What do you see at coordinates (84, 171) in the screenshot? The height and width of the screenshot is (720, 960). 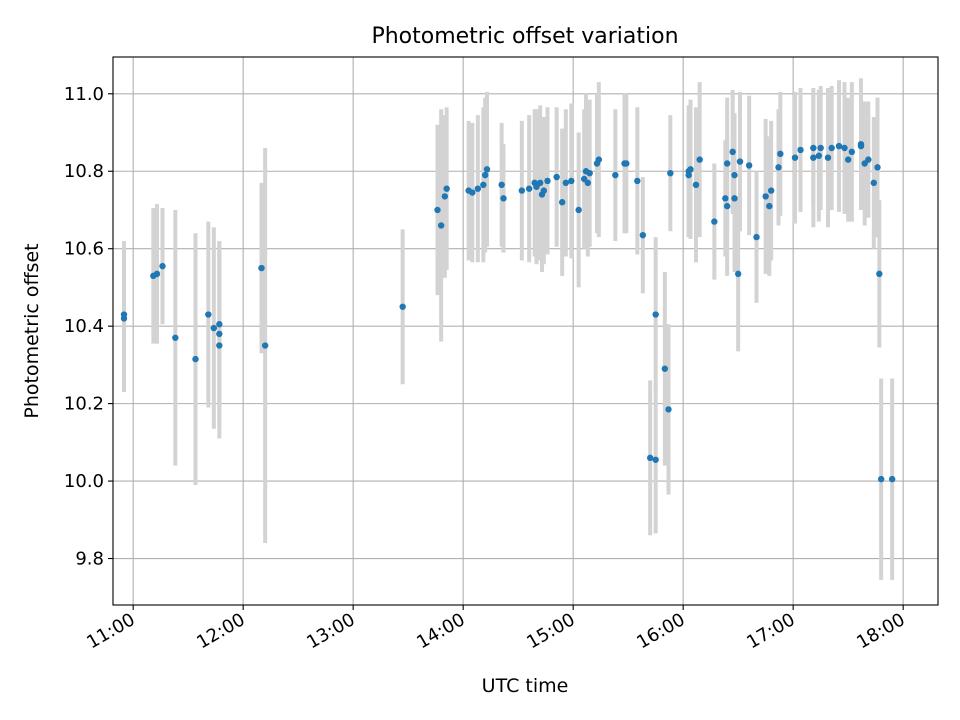 I see `y-tick-label: 10.8` at bounding box center [84, 171].